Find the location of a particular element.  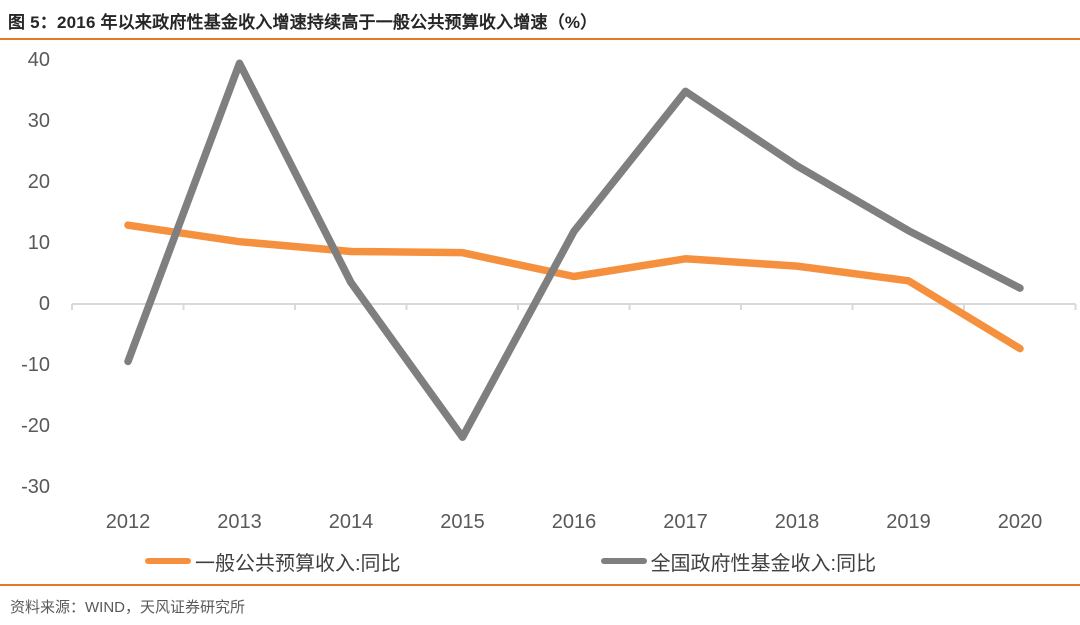

y-axis-tick-label: 20 is located at coordinates (38, 181).